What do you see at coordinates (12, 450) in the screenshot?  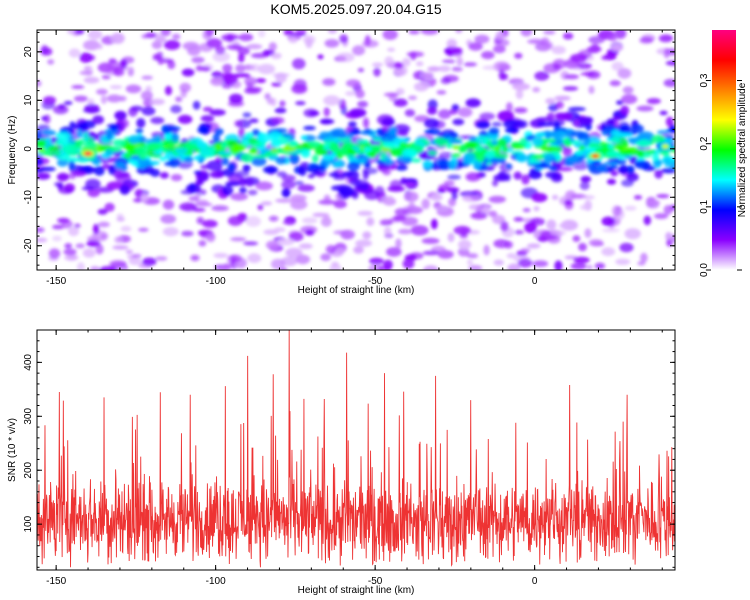 I see `snr-y-axis-label: SNR (10 * v/v)` at bounding box center [12, 450].